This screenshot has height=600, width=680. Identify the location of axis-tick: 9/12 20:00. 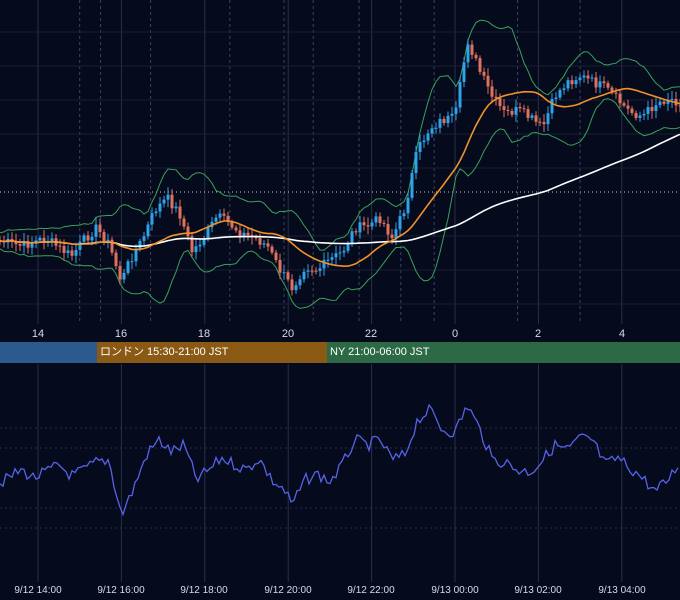
(288, 590).